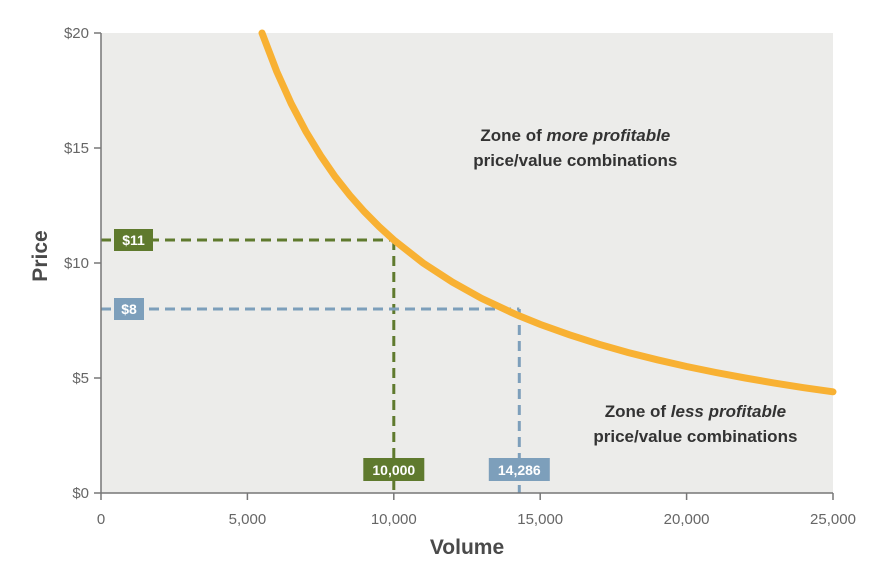 The width and height of the screenshot is (892, 582). I want to click on y-tick-label: $5, so click(80, 378).